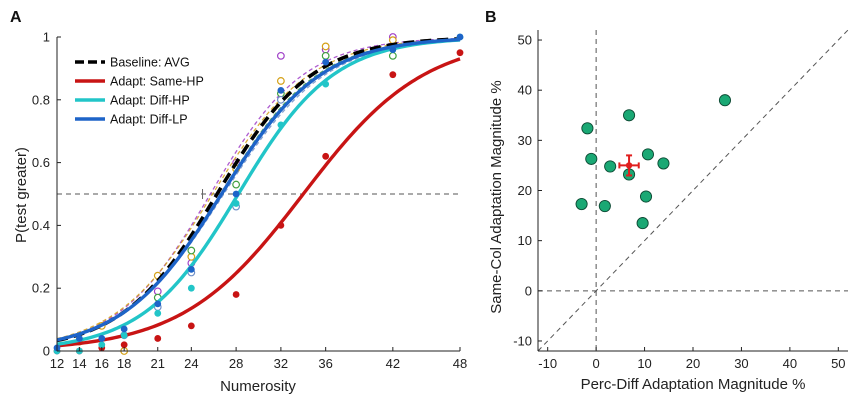 The width and height of the screenshot is (855, 394). What do you see at coordinates (393, 363) in the screenshot?
I see `x-tick-label: 42` at bounding box center [393, 363].